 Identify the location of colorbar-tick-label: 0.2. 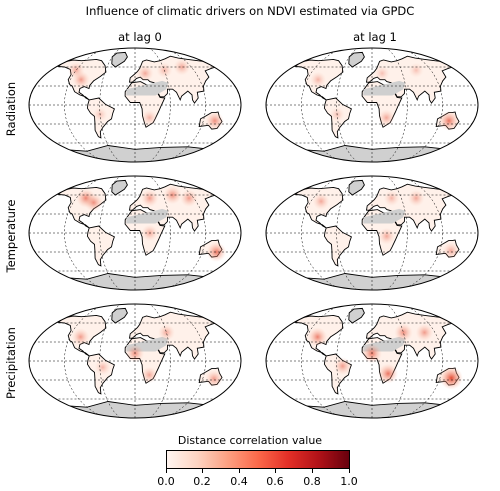
(202, 481).